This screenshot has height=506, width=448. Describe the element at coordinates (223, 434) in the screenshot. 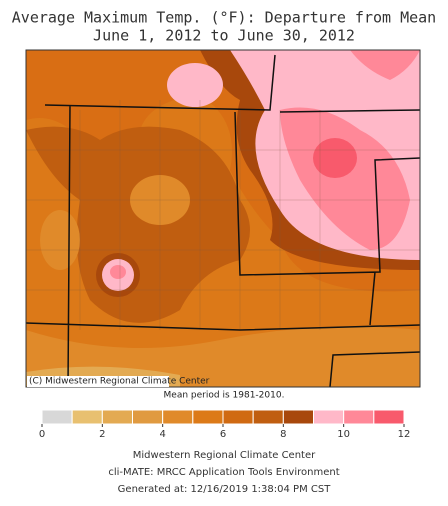

I see `legend-tick-label: 6` at that location.